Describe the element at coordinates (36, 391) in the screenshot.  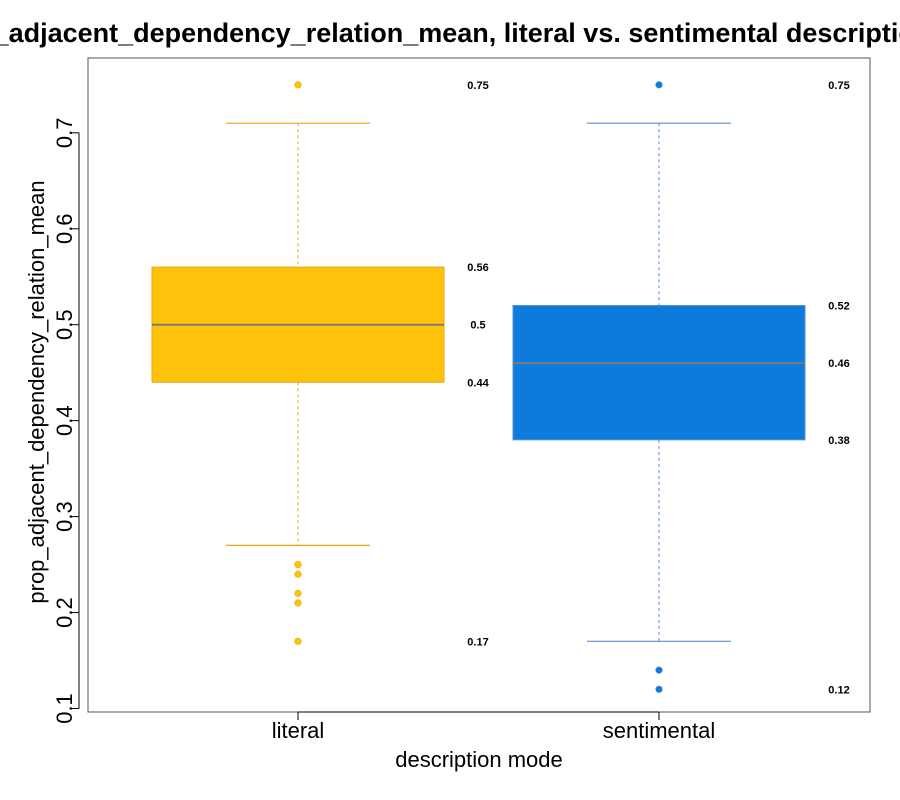
I see `y-axis-title: prop_adjacent_dependency_relation_mean` at that location.